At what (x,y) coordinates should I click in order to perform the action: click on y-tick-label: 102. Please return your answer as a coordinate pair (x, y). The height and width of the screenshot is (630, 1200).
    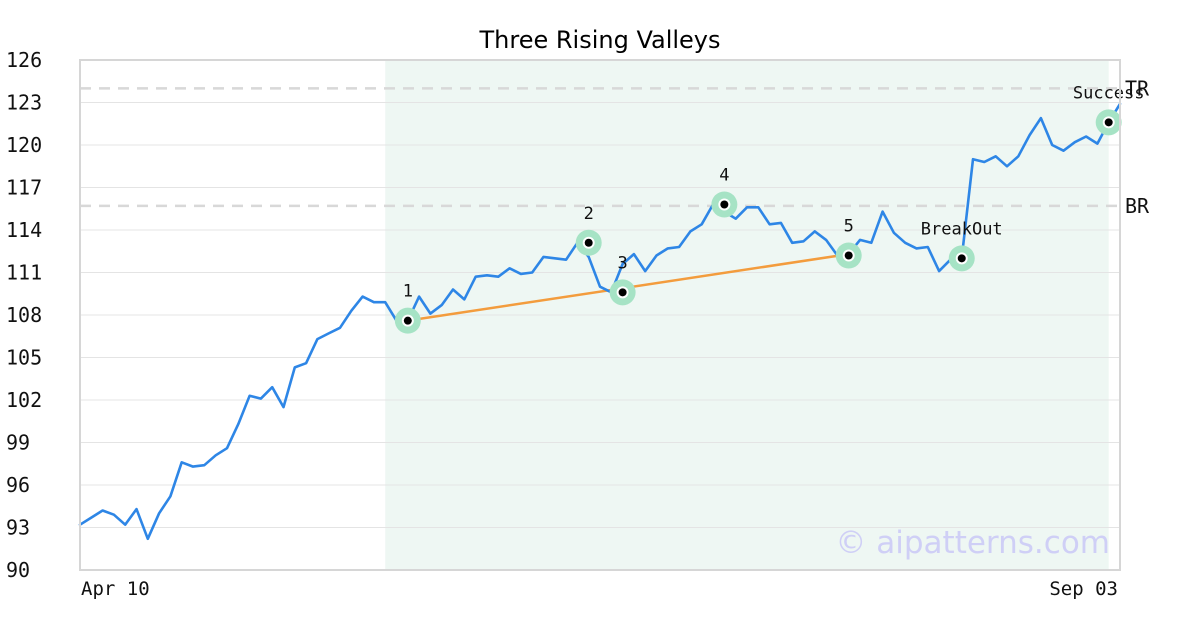
    Looking at the image, I should click on (24, 400).